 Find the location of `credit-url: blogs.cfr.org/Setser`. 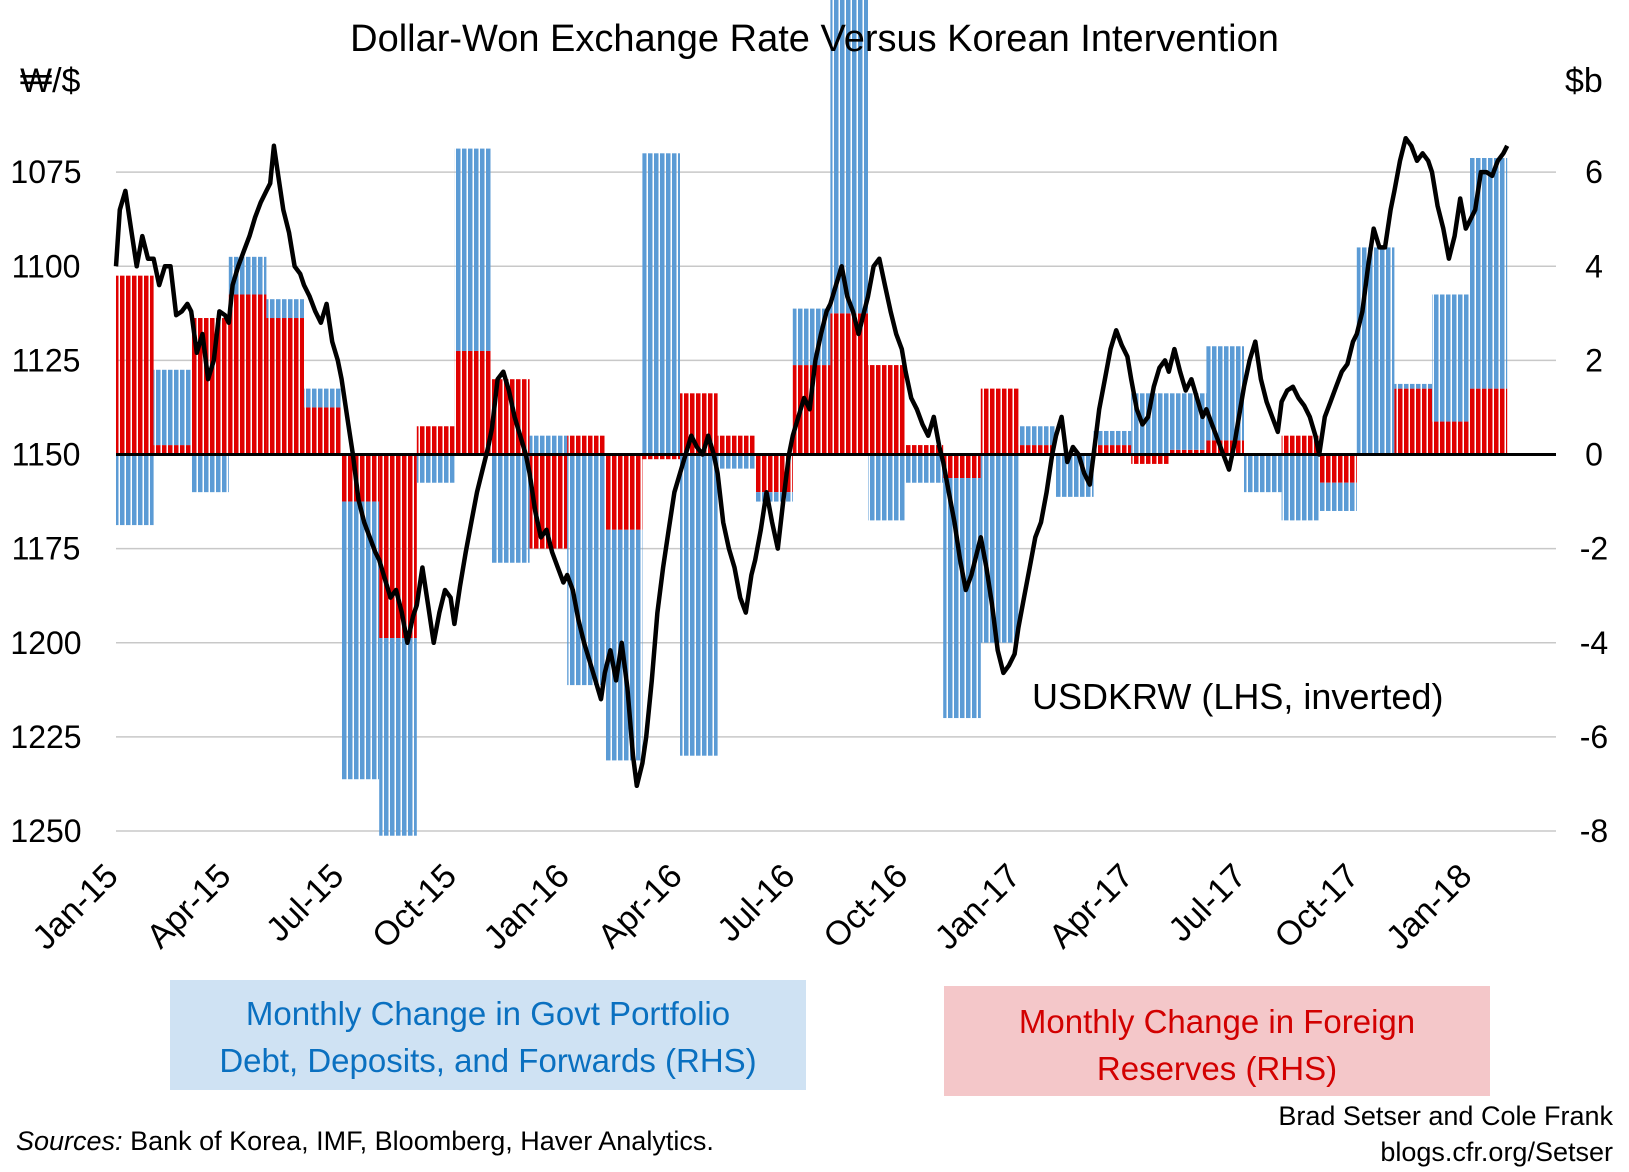

credit-url: blogs.cfr.org/Setser is located at coordinates (1496, 1152).